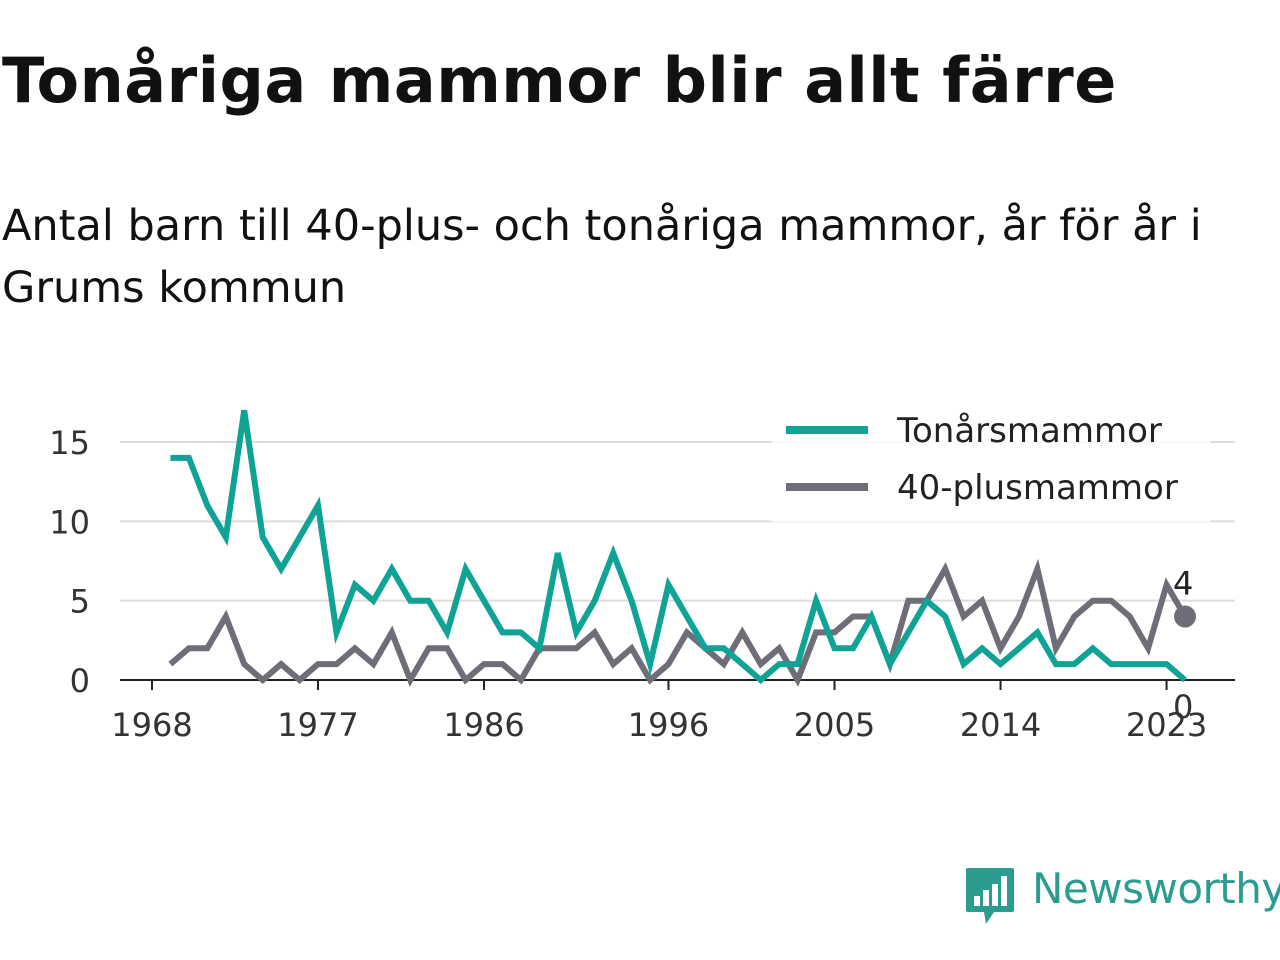 The height and width of the screenshot is (960, 1280). What do you see at coordinates (1183, 707) in the screenshot?
I see `end-label-tonarsmammor: 0` at bounding box center [1183, 707].